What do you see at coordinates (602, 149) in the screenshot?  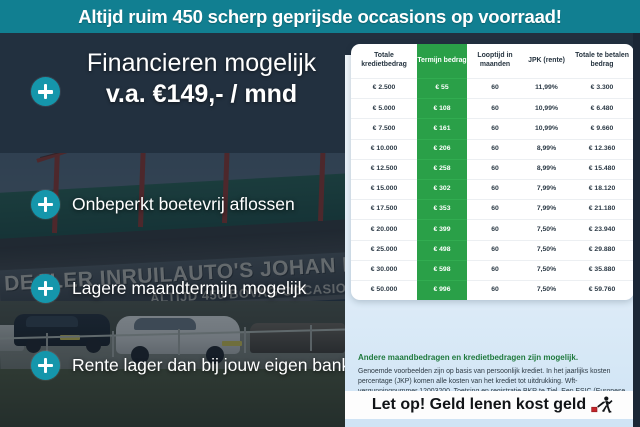 I see `rate-table-cell: € 12.360` at bounding box center [602, 149].